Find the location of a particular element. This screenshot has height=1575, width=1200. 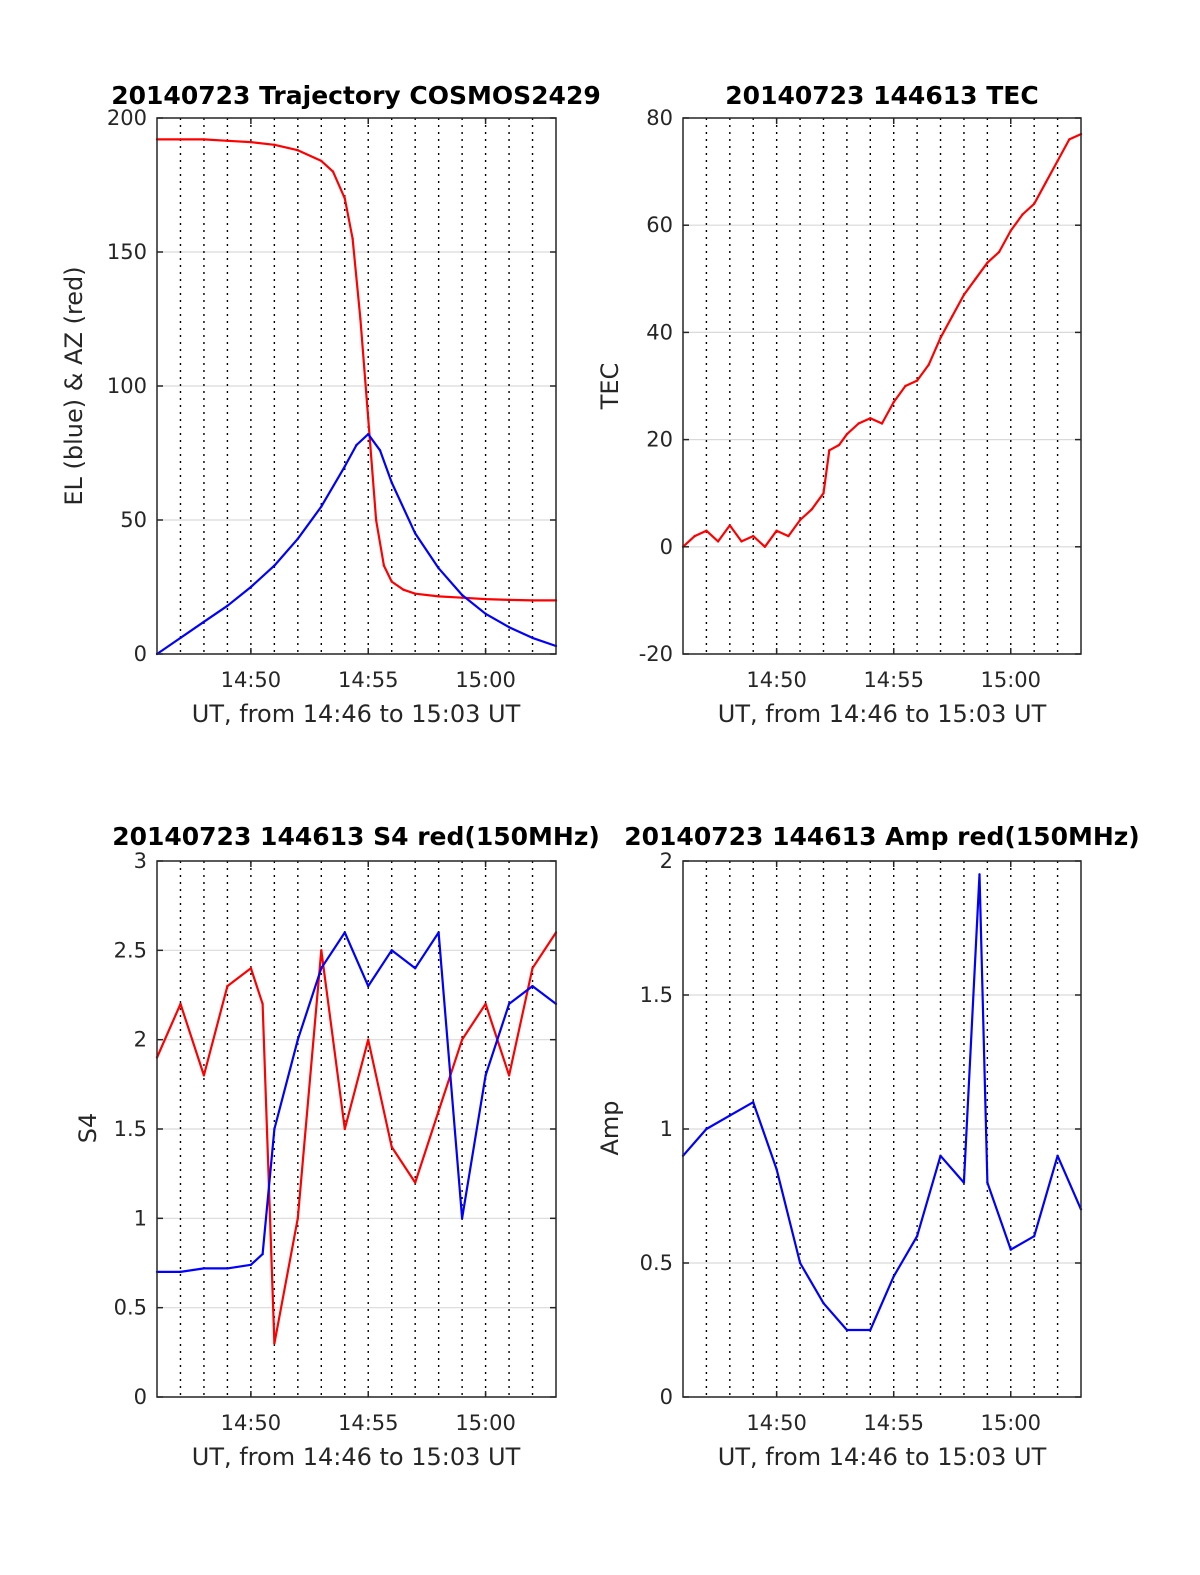

y-tick-label: 3 is located at coordinates (140, 861).